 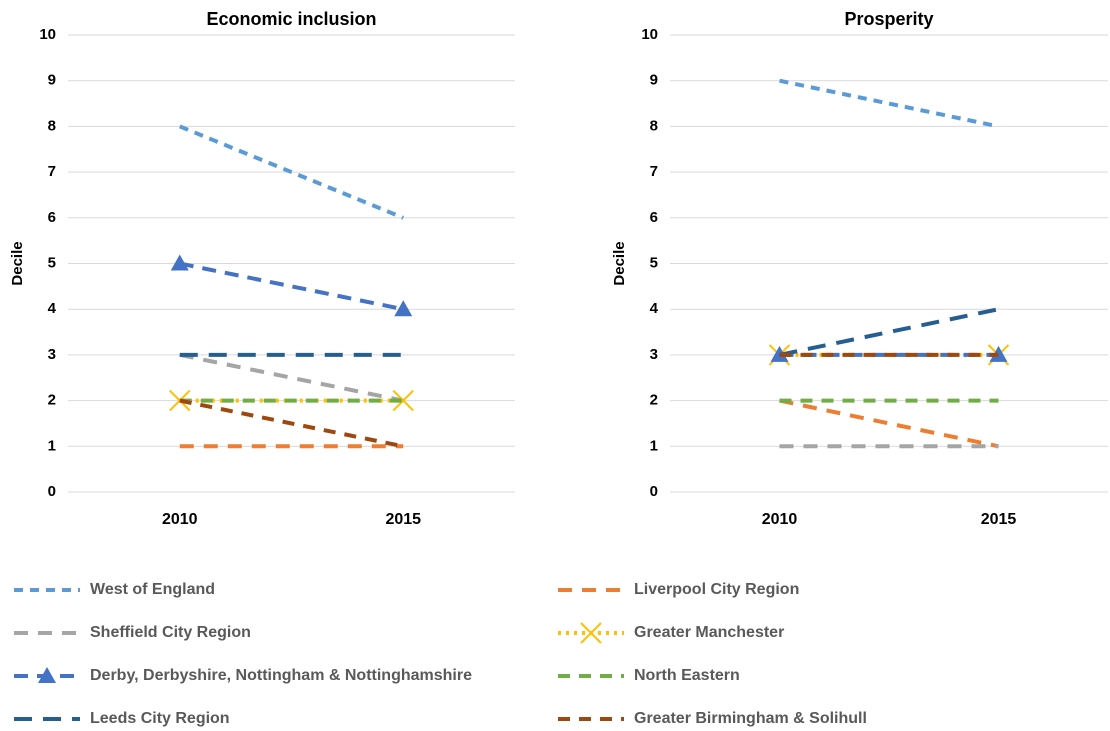 What do you see at coordinates (888, 19) in the screenshot?
I see `chart-title: Prosperity` at bounding box center [888, 19].